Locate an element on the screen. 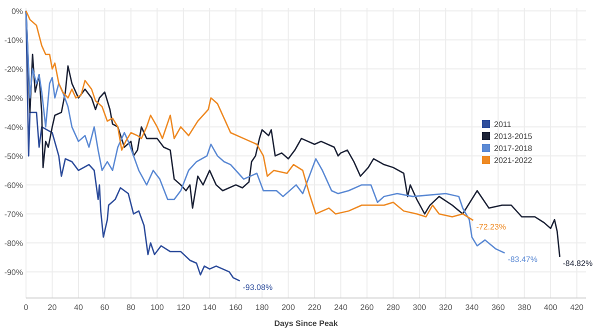 The image size is (600, 334). x-tick-label: 200 is located at coordinates (289, 307).